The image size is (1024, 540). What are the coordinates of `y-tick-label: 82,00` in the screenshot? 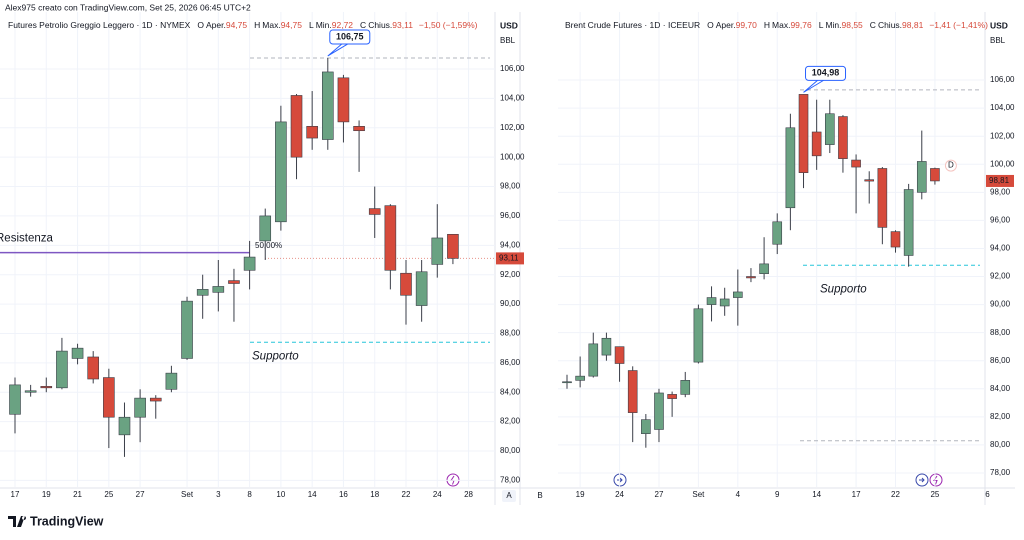 It's located at (510, 421).